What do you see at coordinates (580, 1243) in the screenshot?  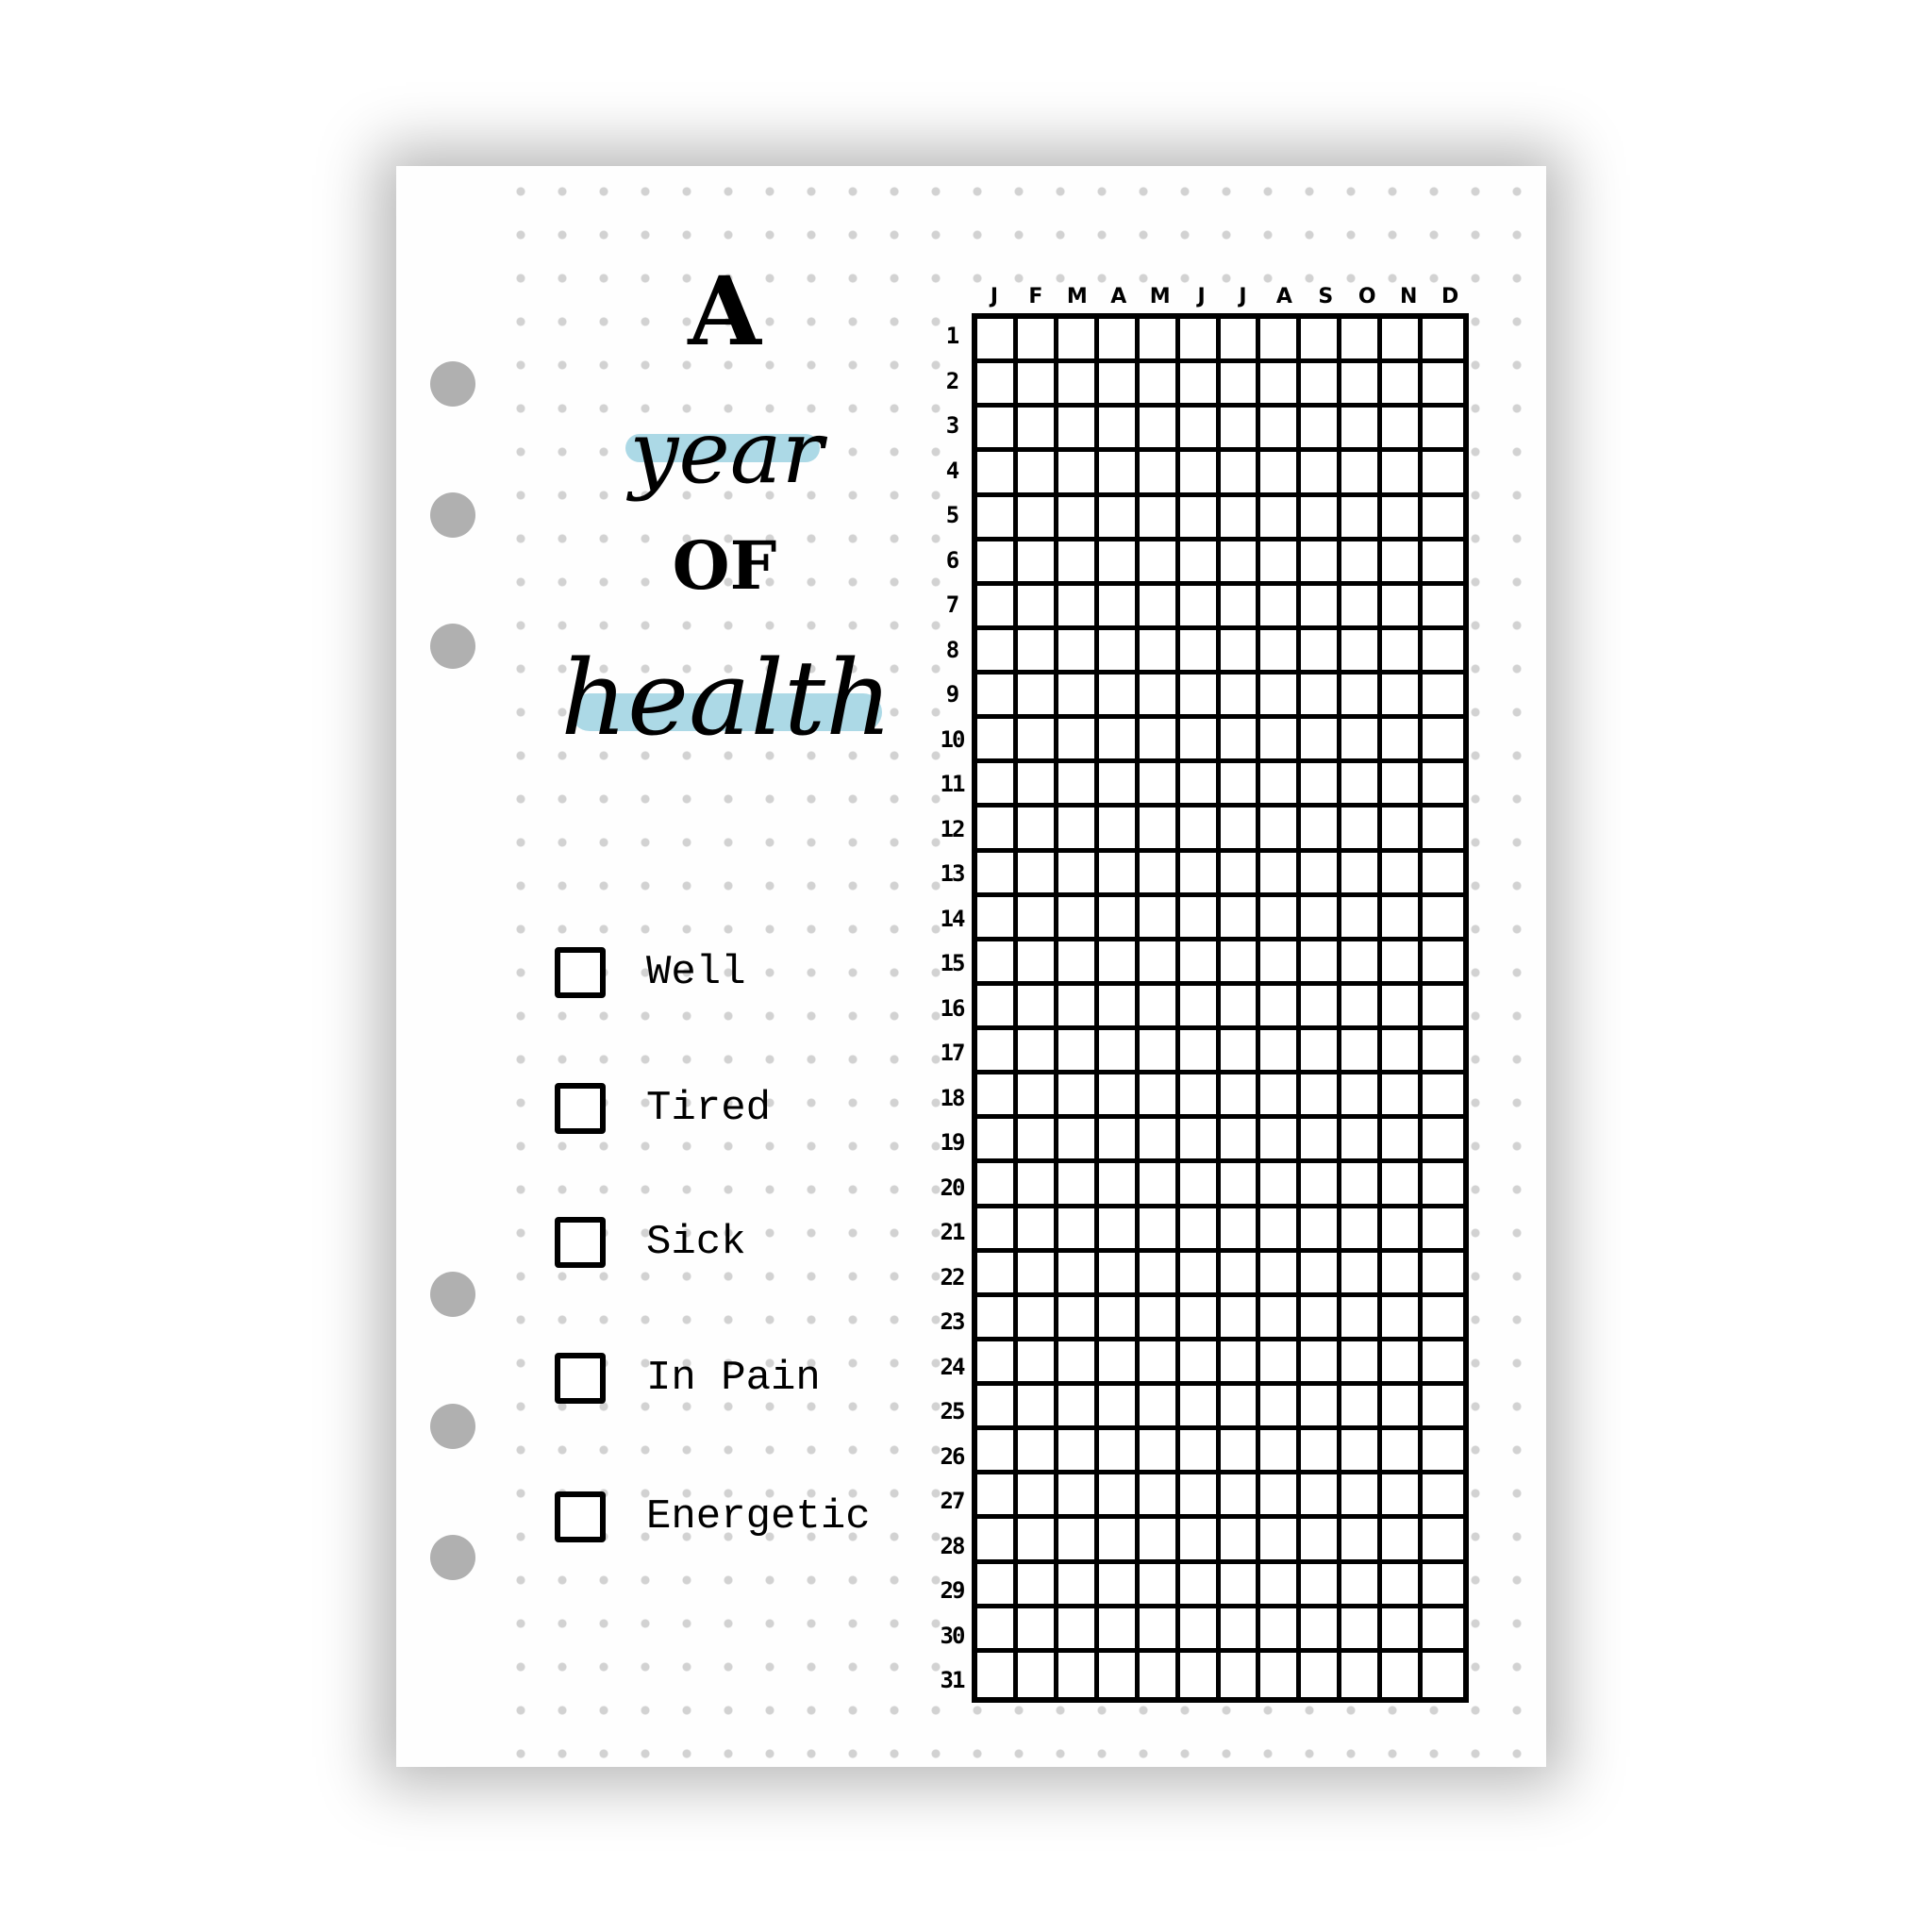 I see `checkbox` at bounding box center [580, 1243].